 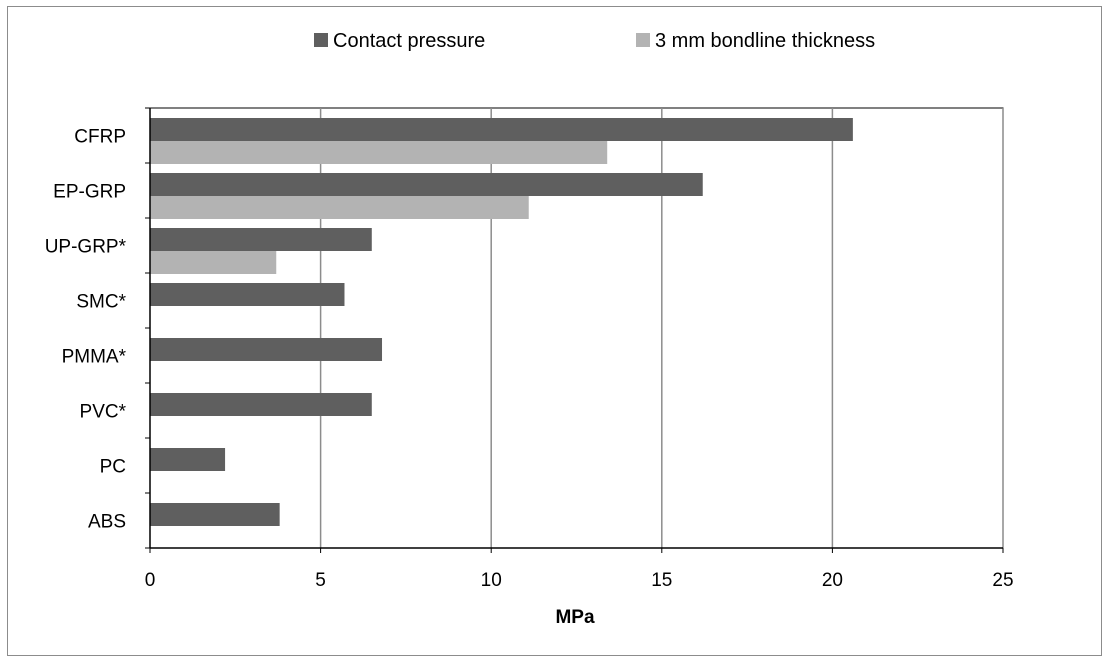 I want to click on x-tick-label: 5, so click(x=320, y=580).